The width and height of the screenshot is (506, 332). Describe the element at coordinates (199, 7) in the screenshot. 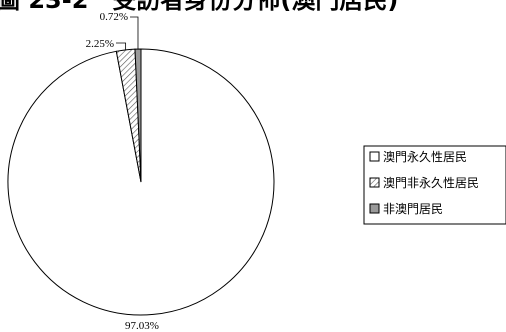

I see `chart-title: 圖 23-2 受訪者身份分佈(澳門居民)` at that location.